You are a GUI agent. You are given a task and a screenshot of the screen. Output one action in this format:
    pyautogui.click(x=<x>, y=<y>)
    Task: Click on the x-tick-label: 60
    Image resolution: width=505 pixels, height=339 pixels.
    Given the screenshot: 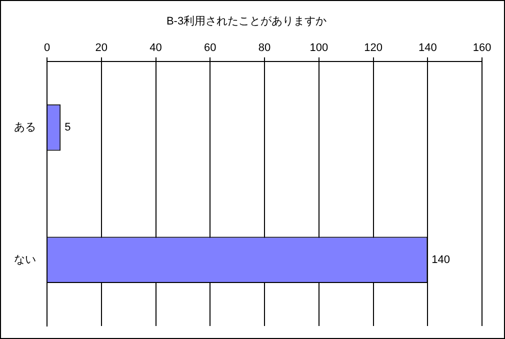 What is the action you would take?
    pyautogui.click(x=210, y=48)
    